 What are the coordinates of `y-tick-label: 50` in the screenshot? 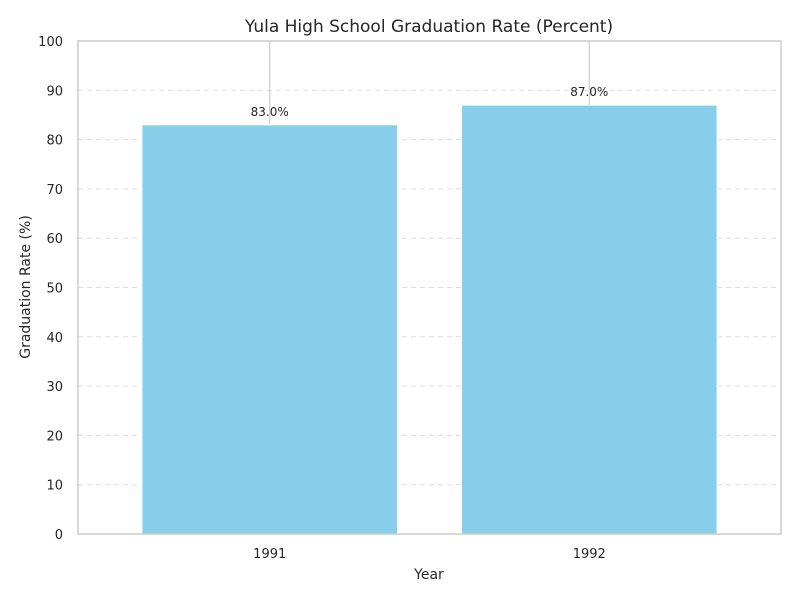 It's located at (54, 289).